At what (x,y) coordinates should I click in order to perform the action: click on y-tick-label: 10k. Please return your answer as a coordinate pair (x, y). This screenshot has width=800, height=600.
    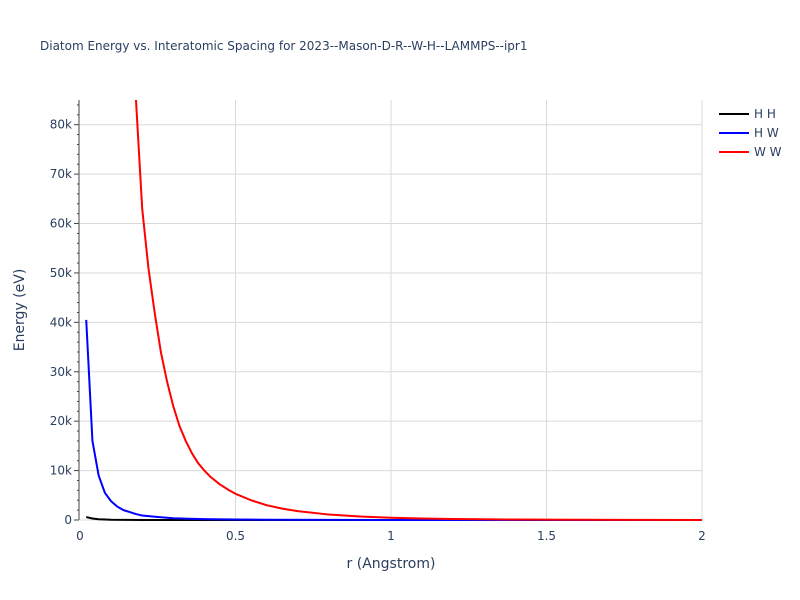
    Looking at the image, I should click on (61, 471).